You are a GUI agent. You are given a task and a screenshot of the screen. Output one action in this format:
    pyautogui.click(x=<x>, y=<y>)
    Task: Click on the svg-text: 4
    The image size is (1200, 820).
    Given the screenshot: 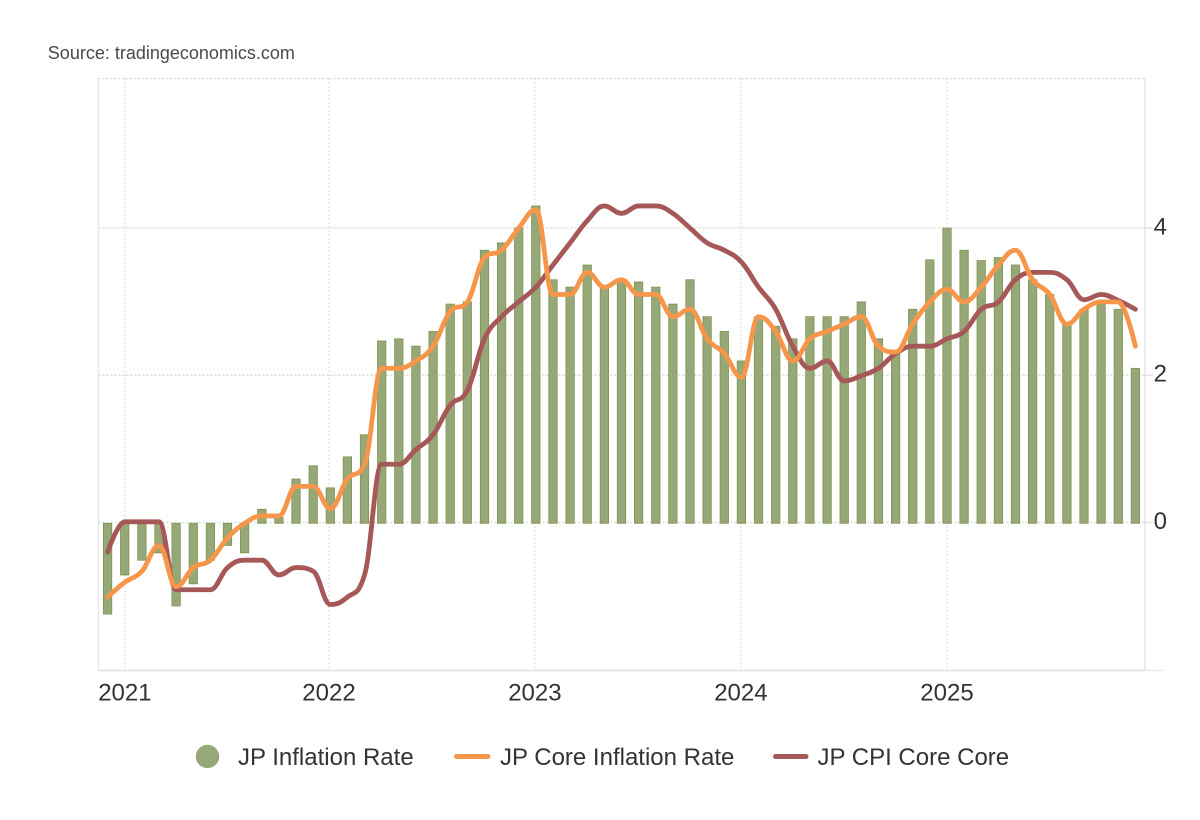 What is the action you would take?
    pyautogui.click(x=1160, y=226)
    